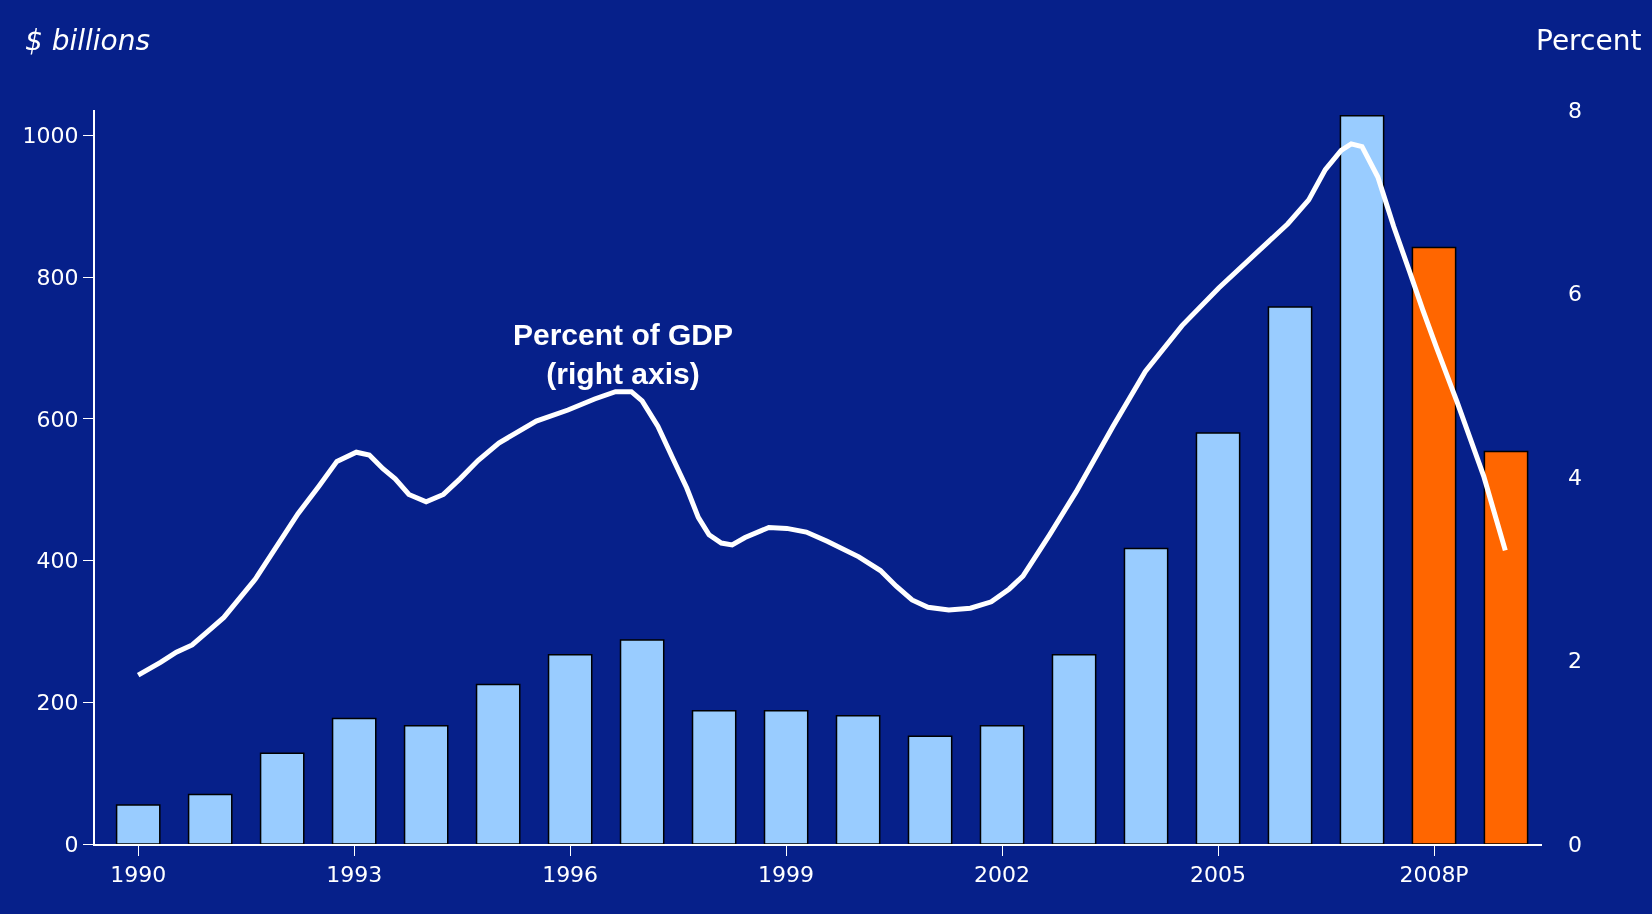 The image size is (1652, 914). What do you see at coordinates (88, 40) in the screenshot?
I see `y-axis-title: $ billions` at bounding box center [88, 40].